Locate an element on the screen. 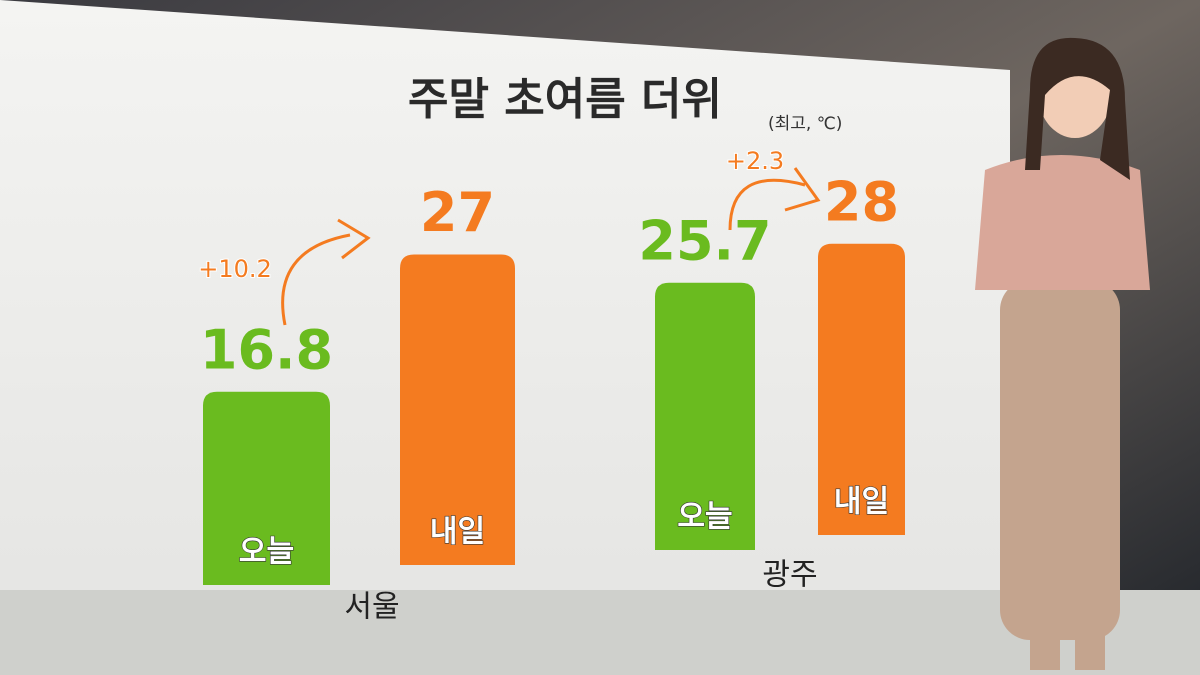 This screenshot has width=1200, height=675. presenter is located at coordinates (1062, 353).